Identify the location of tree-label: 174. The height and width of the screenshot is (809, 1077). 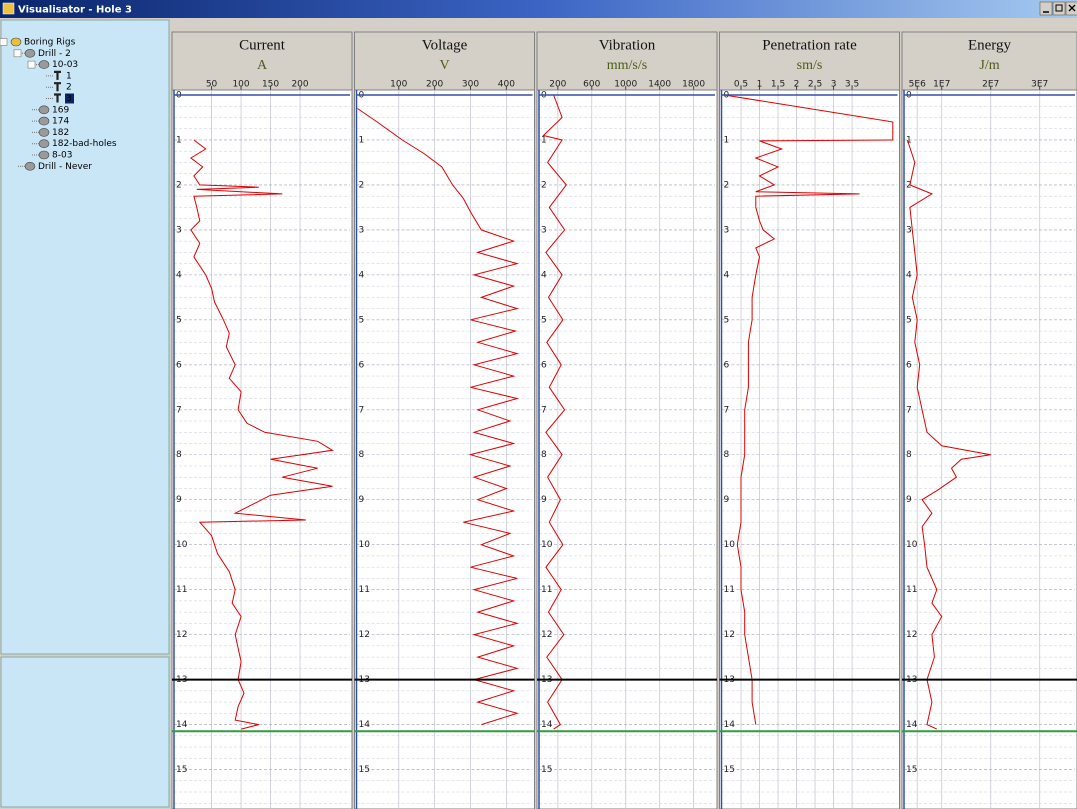
(60, 122).